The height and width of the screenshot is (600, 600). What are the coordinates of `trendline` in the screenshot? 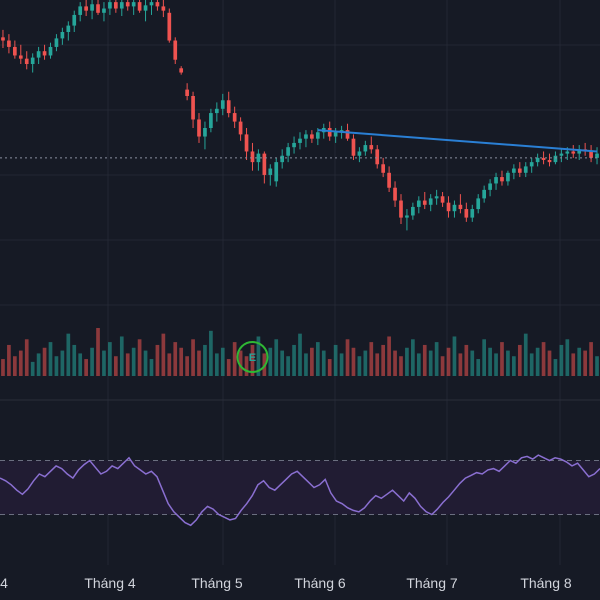 It's located at (457, 141).